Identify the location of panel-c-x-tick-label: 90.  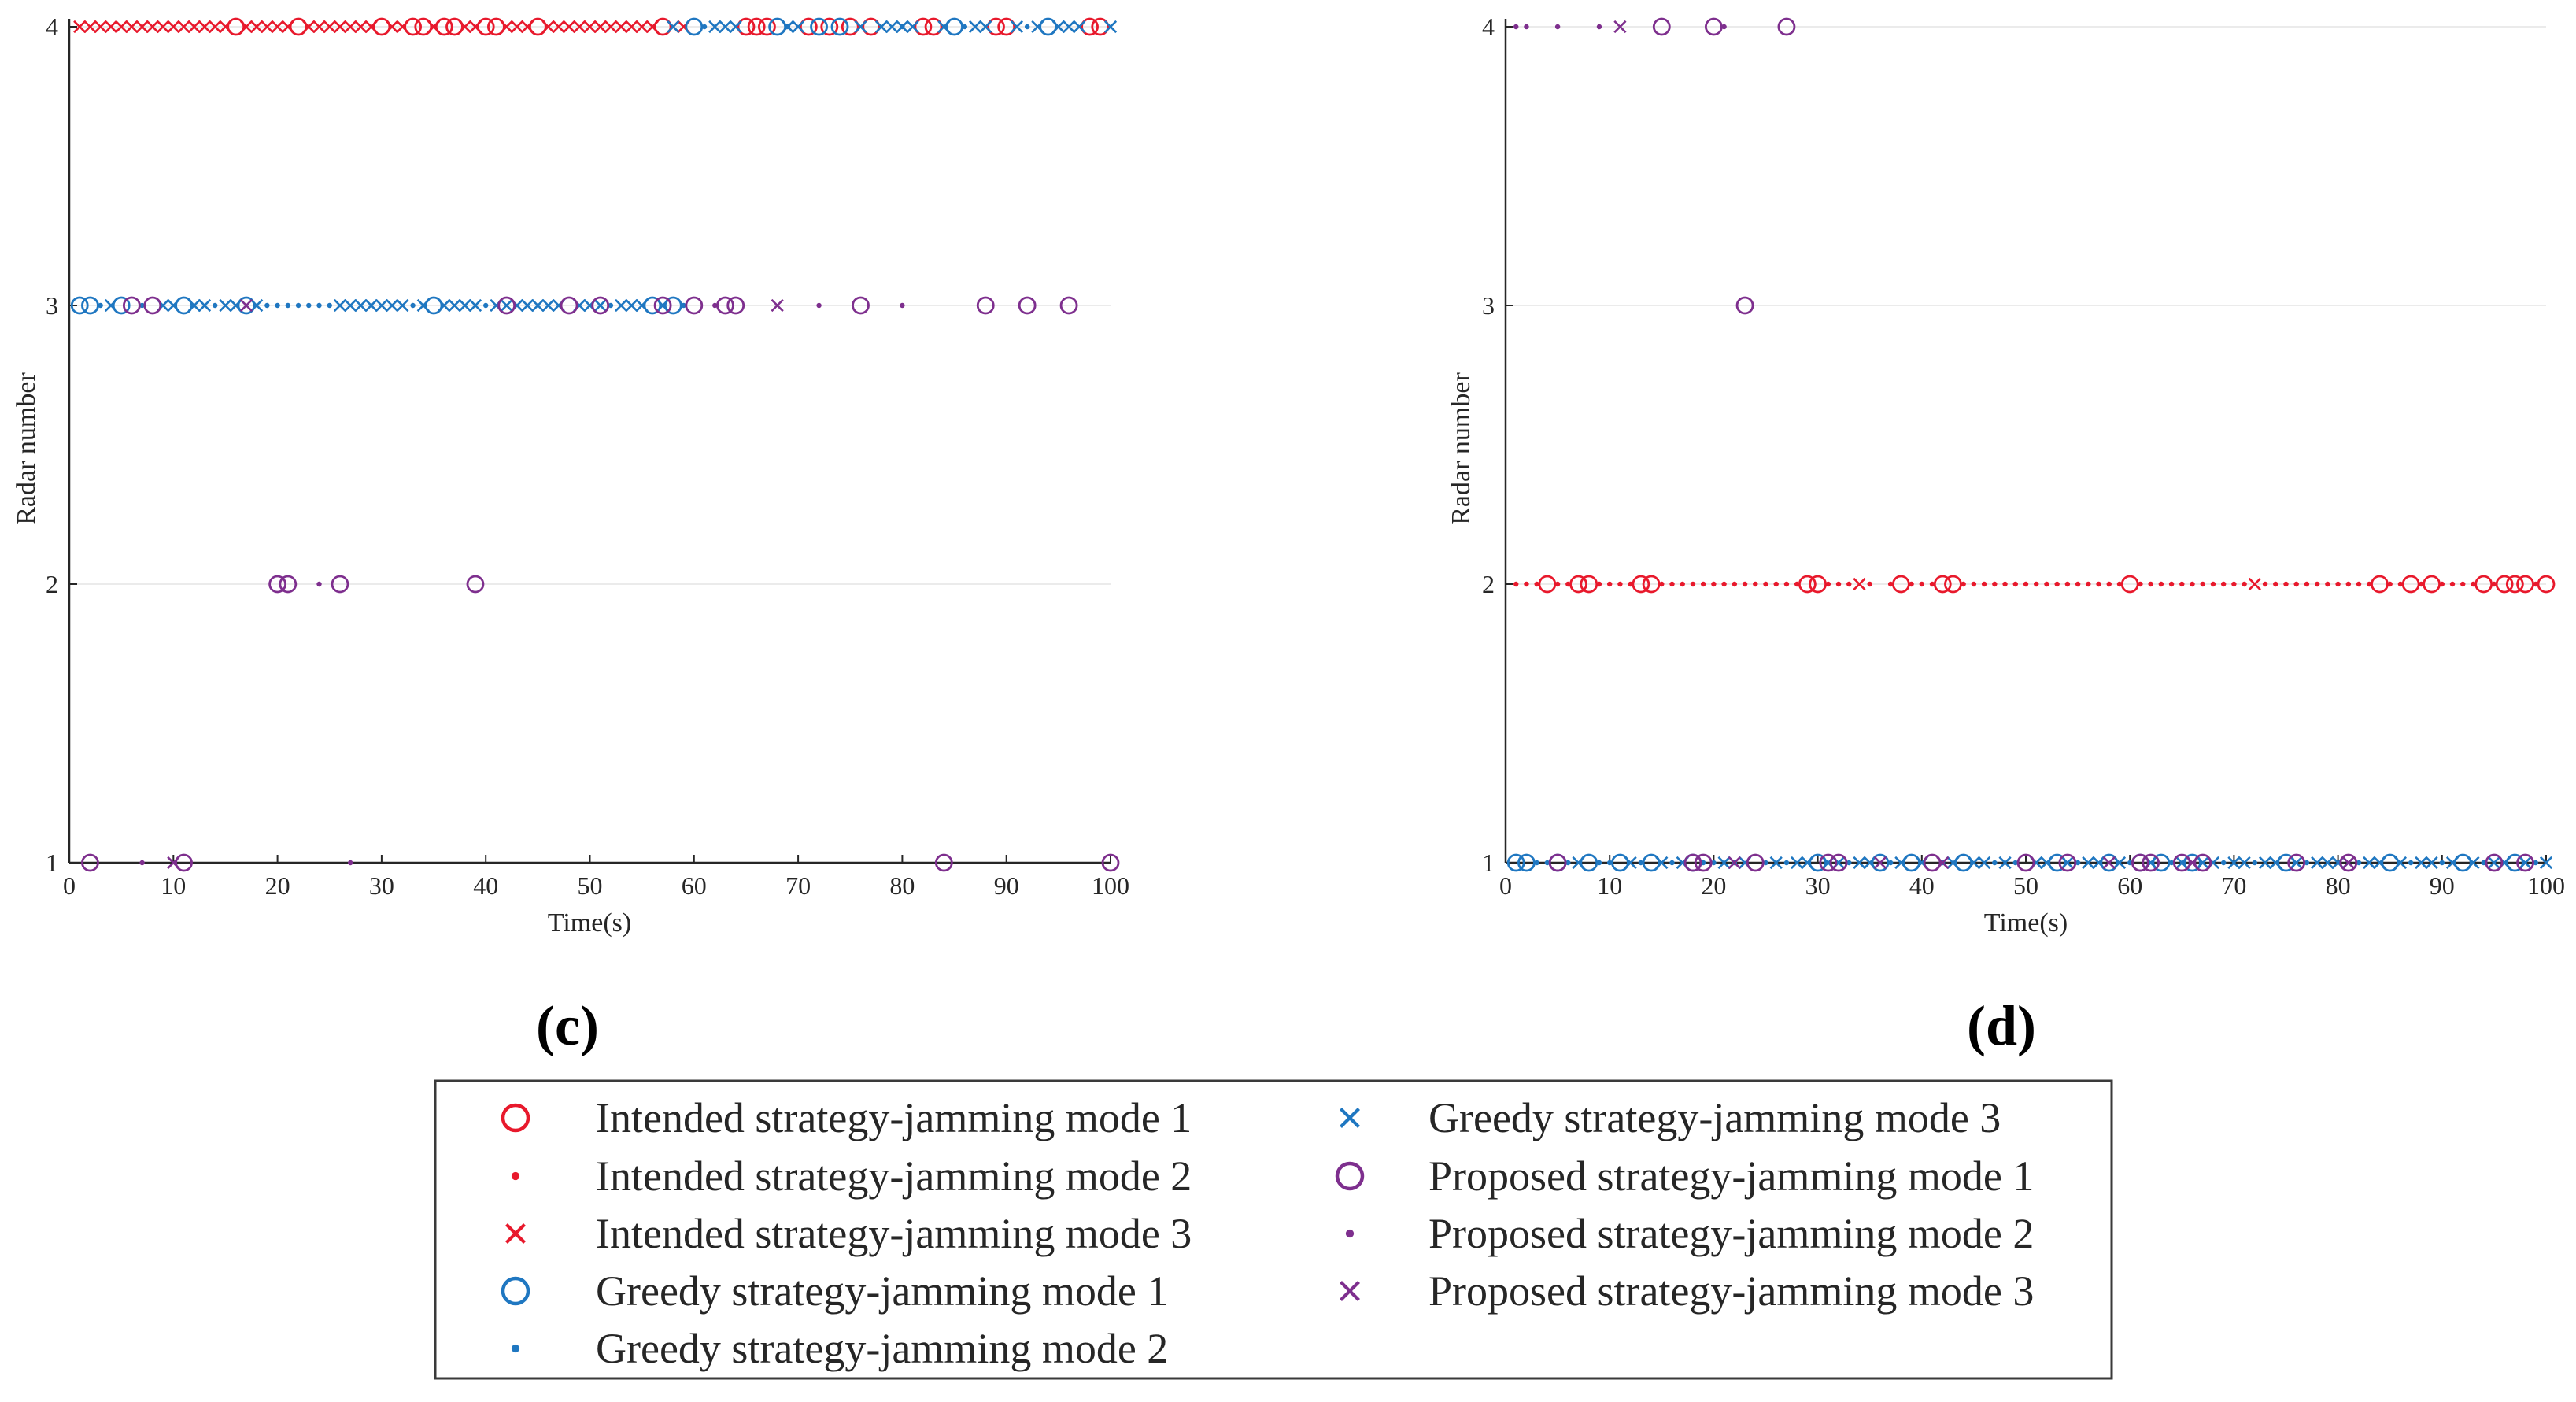
(1006, 885).